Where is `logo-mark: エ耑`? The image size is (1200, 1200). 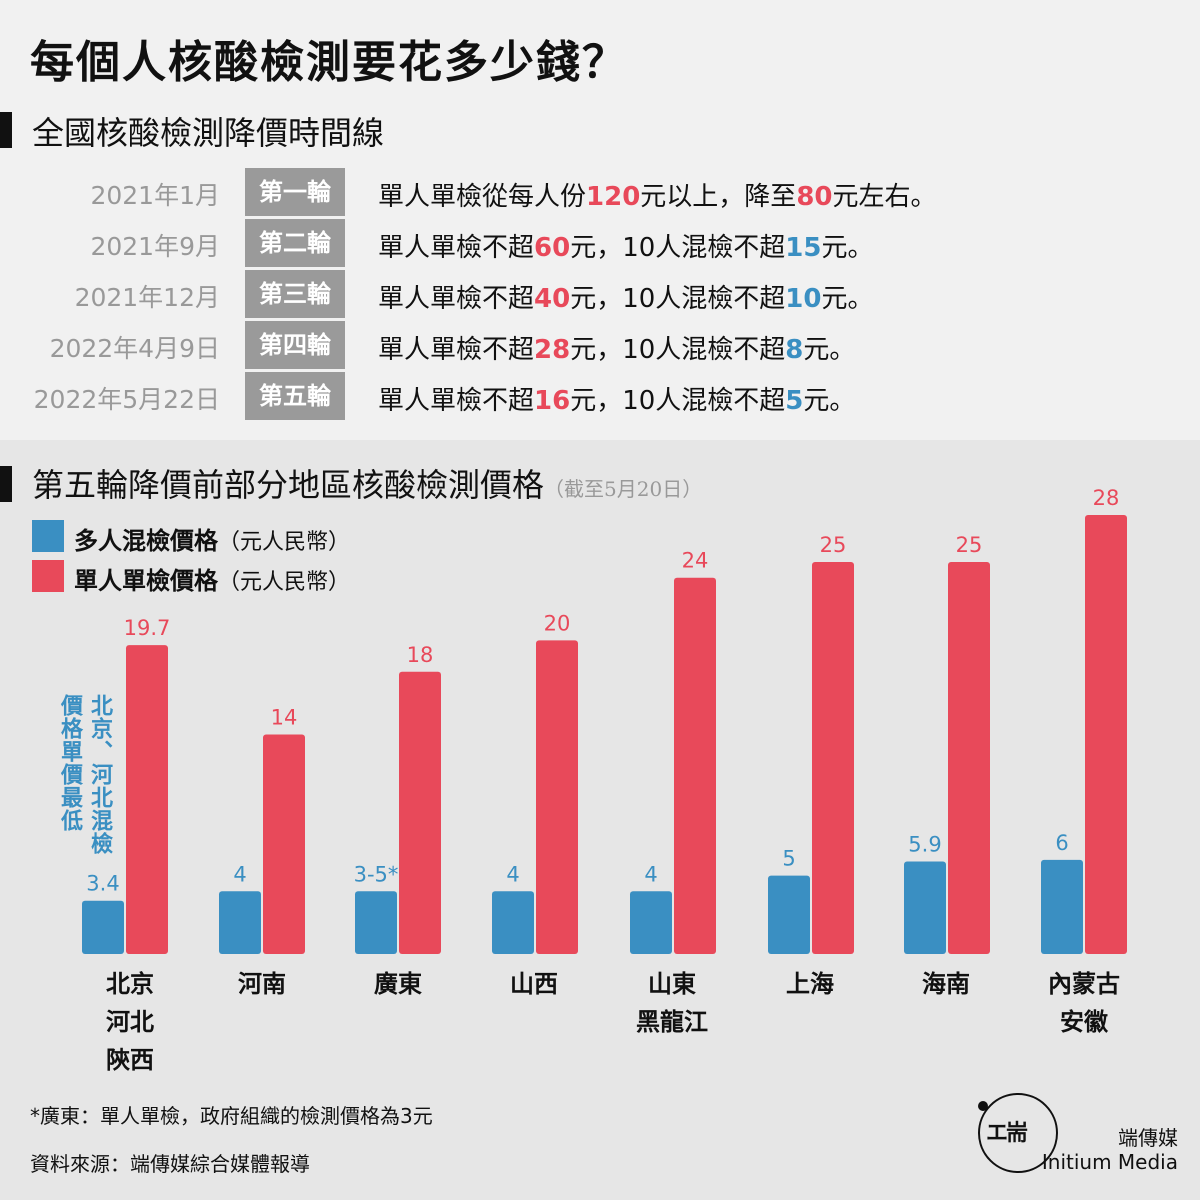 logo-mark: エ耑 is located at coordinates (1007, 1133).